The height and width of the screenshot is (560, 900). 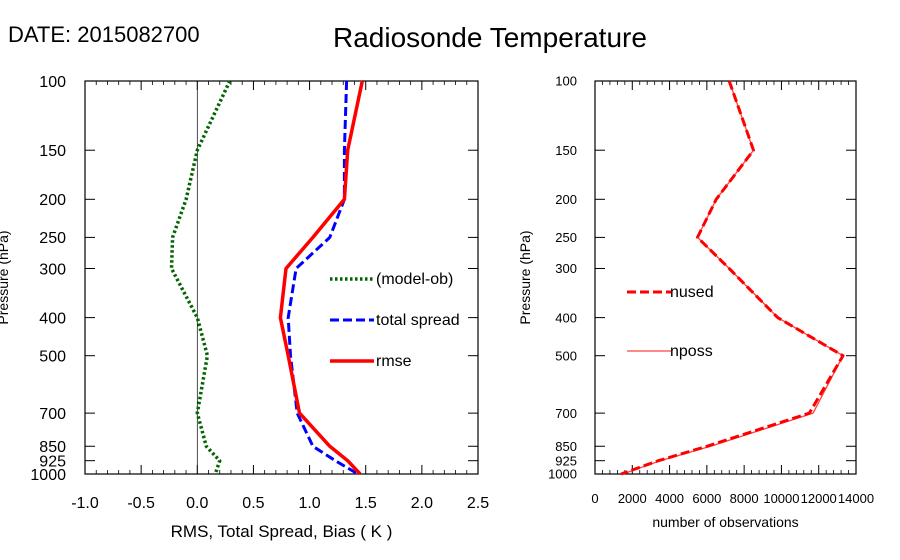 What do you see at coordinates (725, 522) in the screenshot?
I see `x-axis-label: number of observations` at bounding box center [725, 522].